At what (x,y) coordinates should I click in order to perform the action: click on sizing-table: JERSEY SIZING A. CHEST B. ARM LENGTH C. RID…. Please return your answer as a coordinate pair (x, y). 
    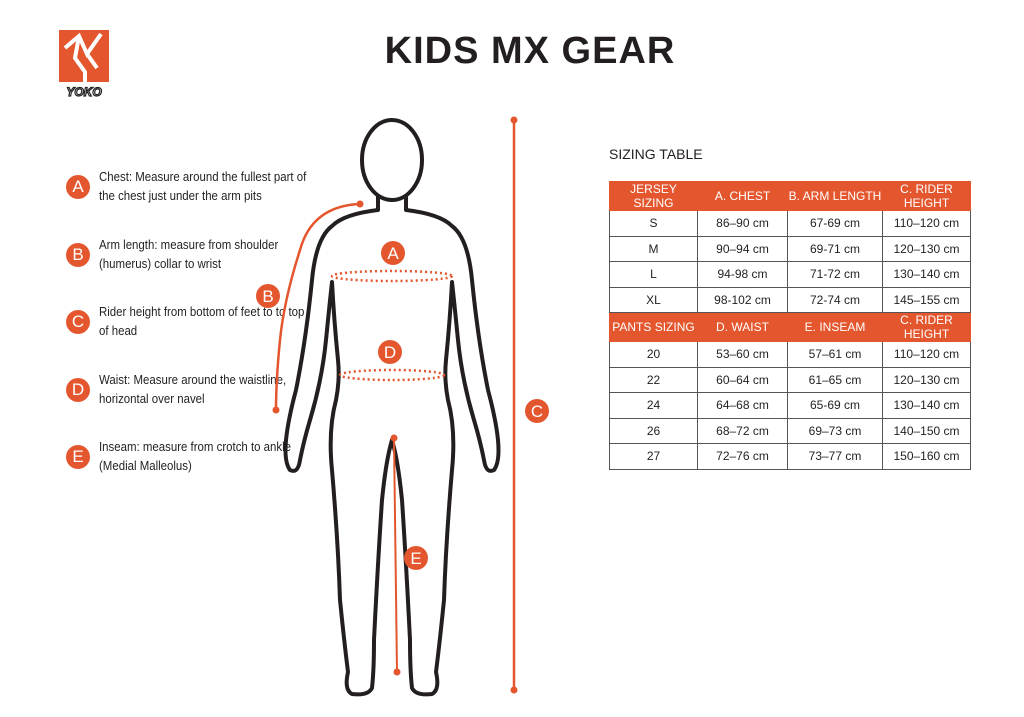
    Looking at the image, I should click on (790, 325).